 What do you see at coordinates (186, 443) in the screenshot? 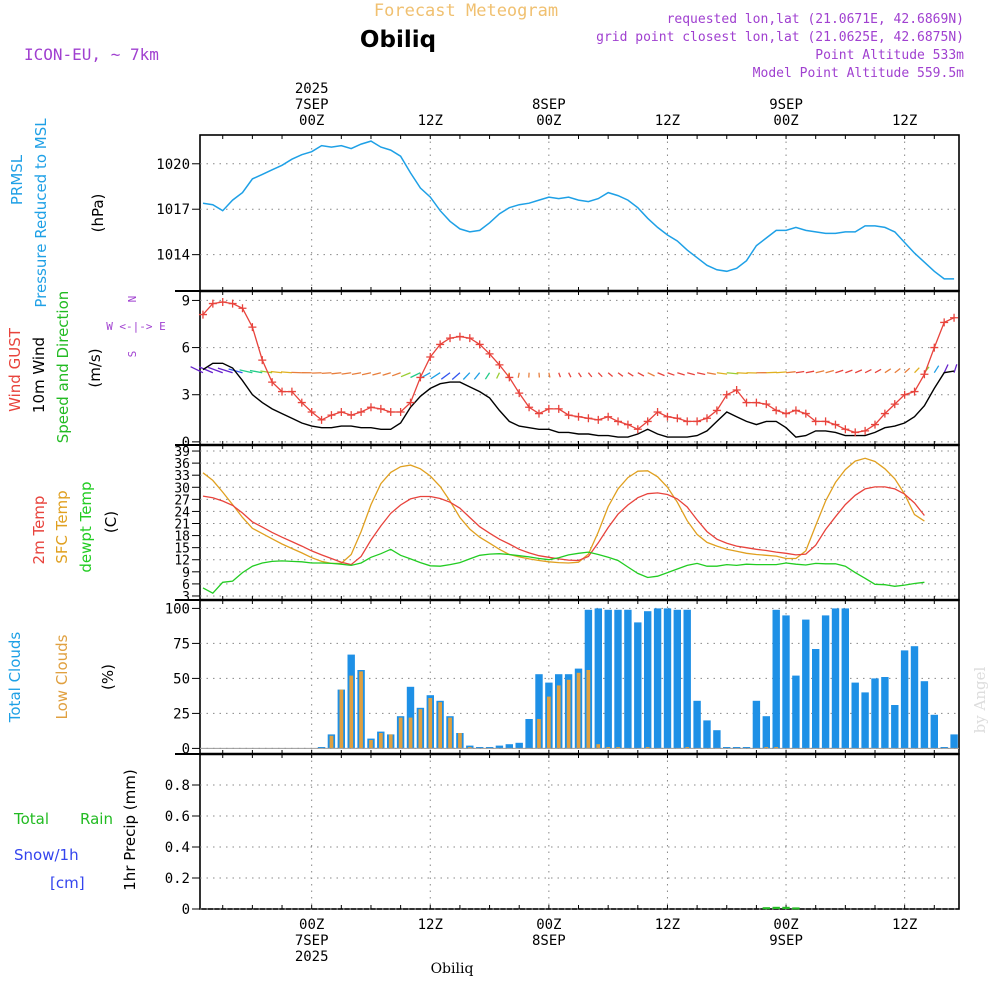
I see `wind-y-tick-label: 0` at bounding box center [186, 443].